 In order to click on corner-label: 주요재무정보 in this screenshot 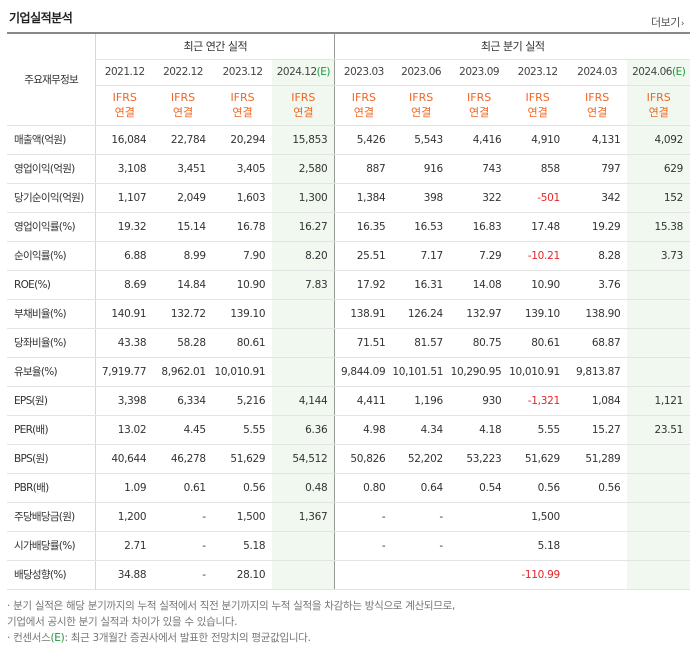, I will do `click(51, 79)`.